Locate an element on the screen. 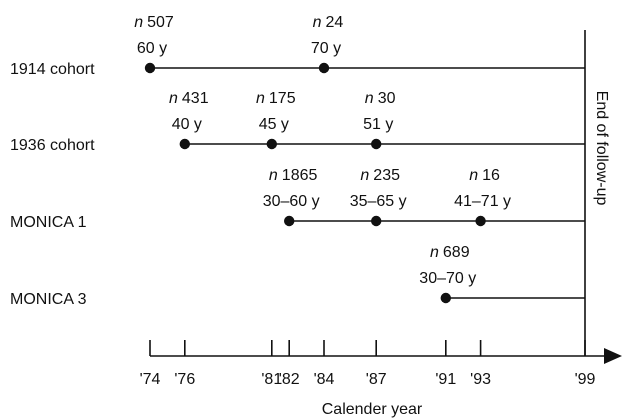 Image resolution: width=622 pixels, height=418 pixels. axis-tick-label: '81 is located at coordinates (271, 379).